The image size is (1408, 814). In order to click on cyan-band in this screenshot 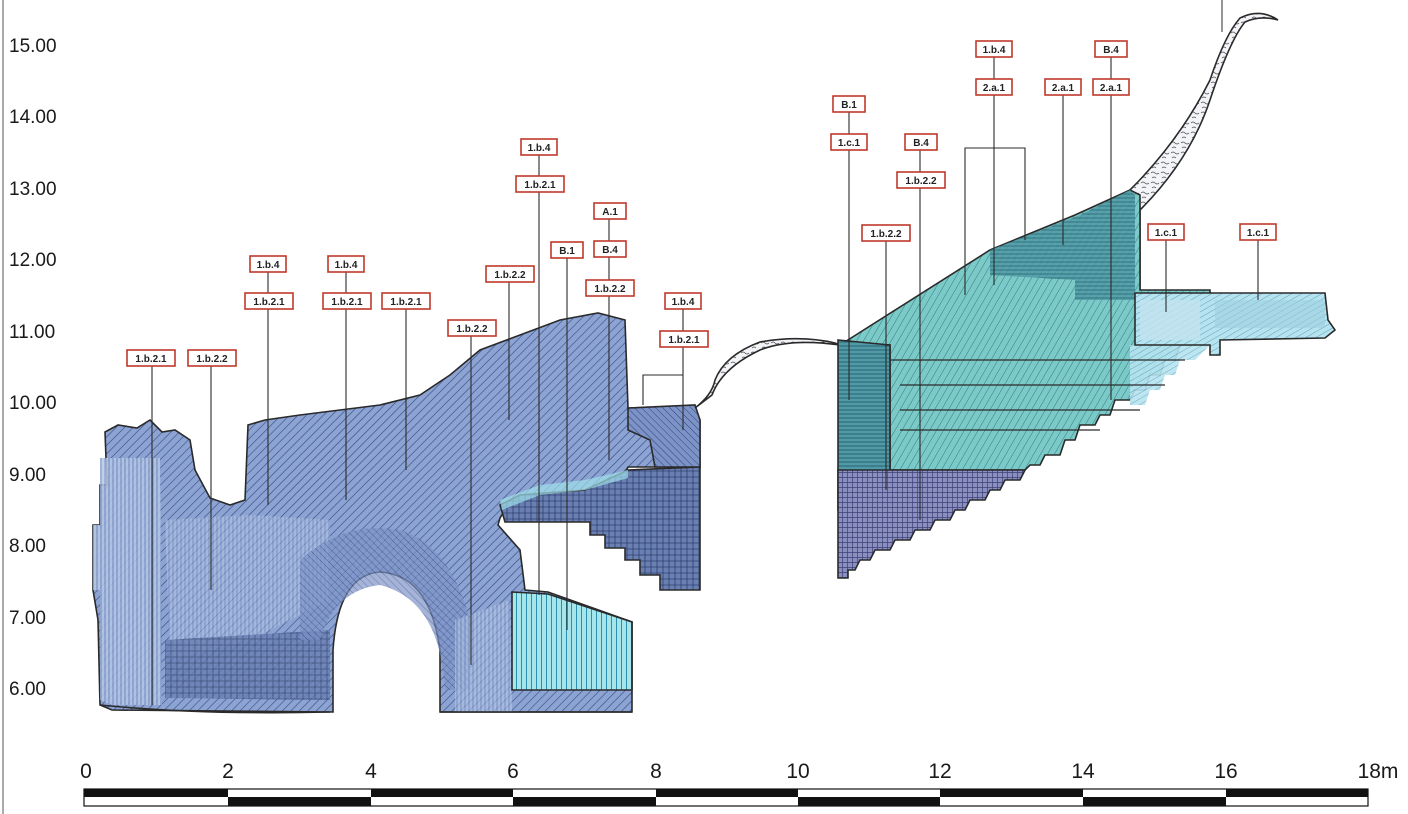, I will do `click(564, 490)`.